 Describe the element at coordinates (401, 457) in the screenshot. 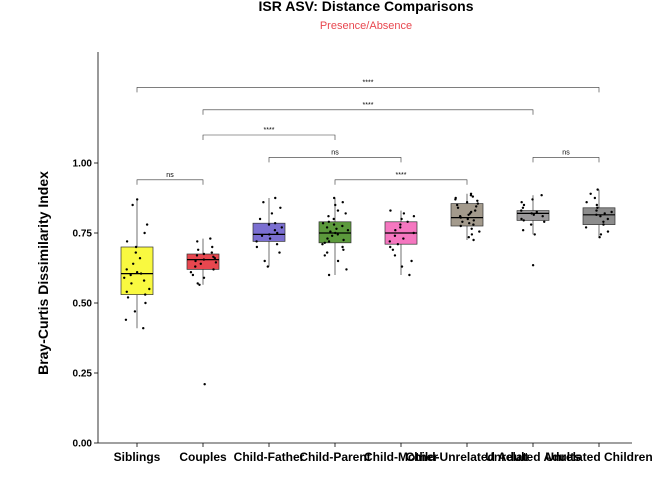

I see `x-tick-label: Child-Mother` at that location.